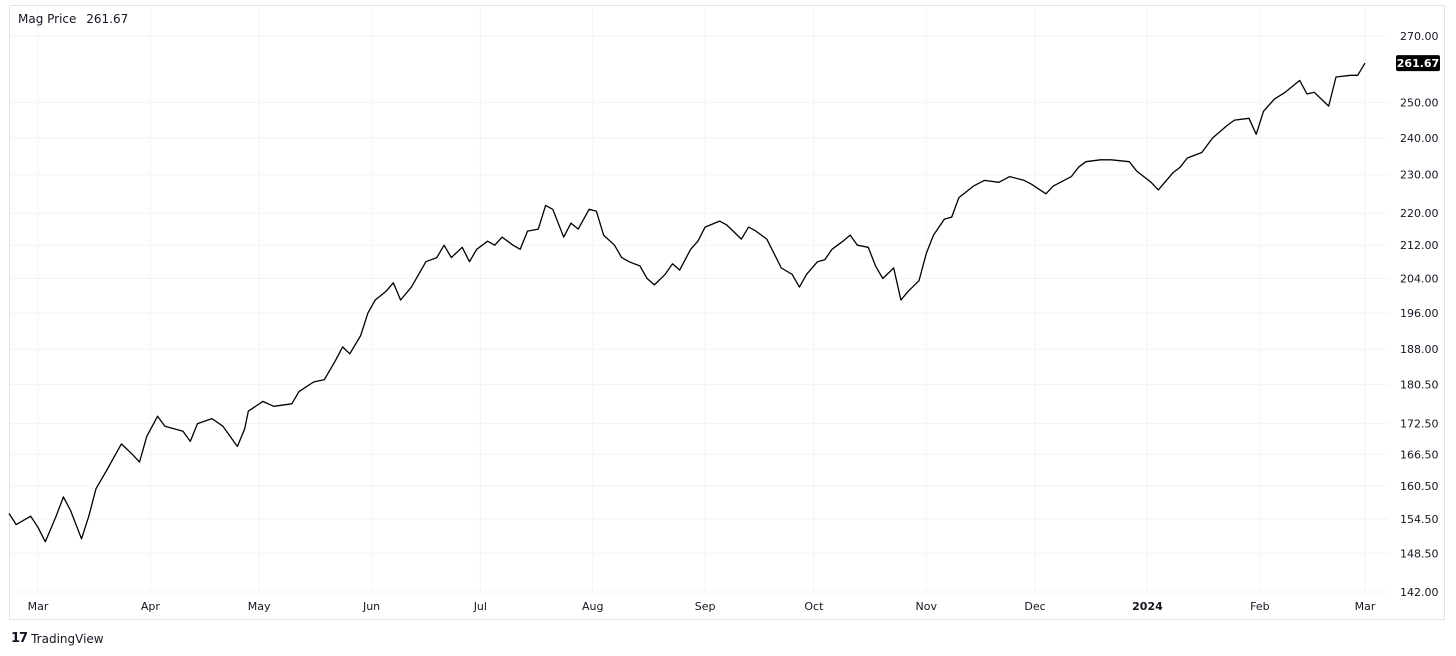 The height and width of the screenshot is (656, 1456). Describe the element at coordinates (1419, 213) in the screenshot. I see `y-tick-label: 220.00` at that location.